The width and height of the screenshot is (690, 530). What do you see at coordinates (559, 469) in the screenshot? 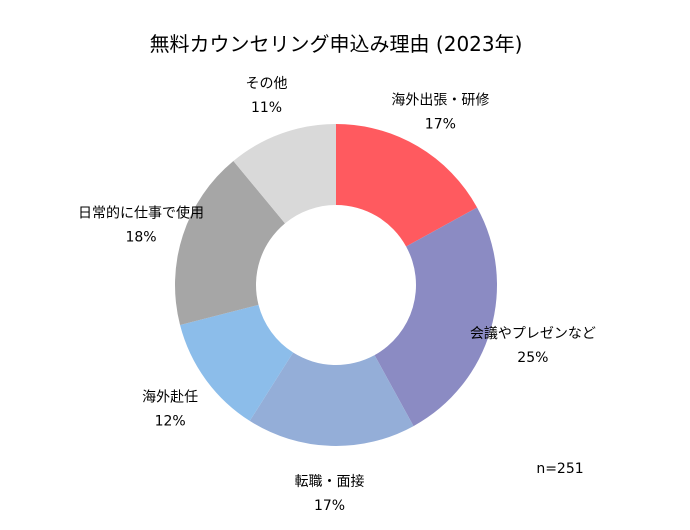
I see `sample-size-note: n=251` at bounding box center [559, 469].